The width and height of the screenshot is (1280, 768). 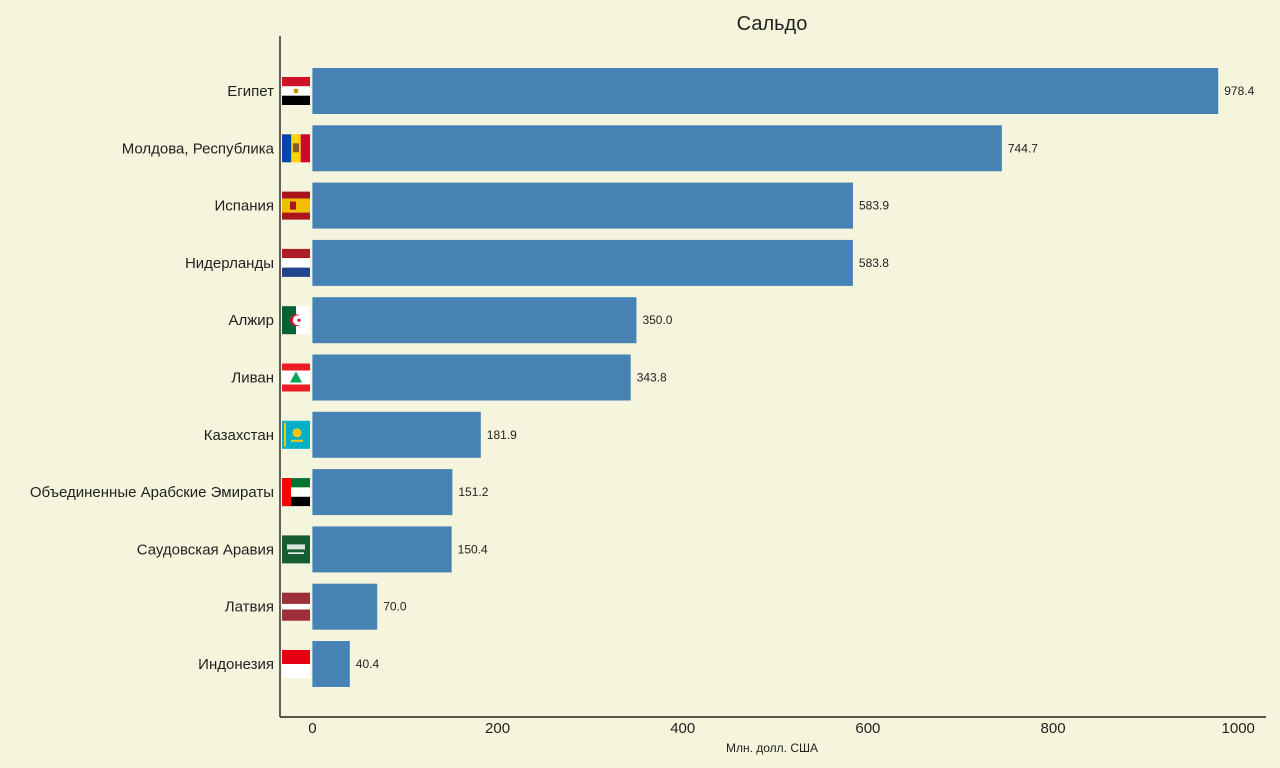 What do you see at coordinates (781, 728) in the screenshot?
I see `x-tick-labels: 0 200 400 600 800 1000` at bounding box center [781, 728].